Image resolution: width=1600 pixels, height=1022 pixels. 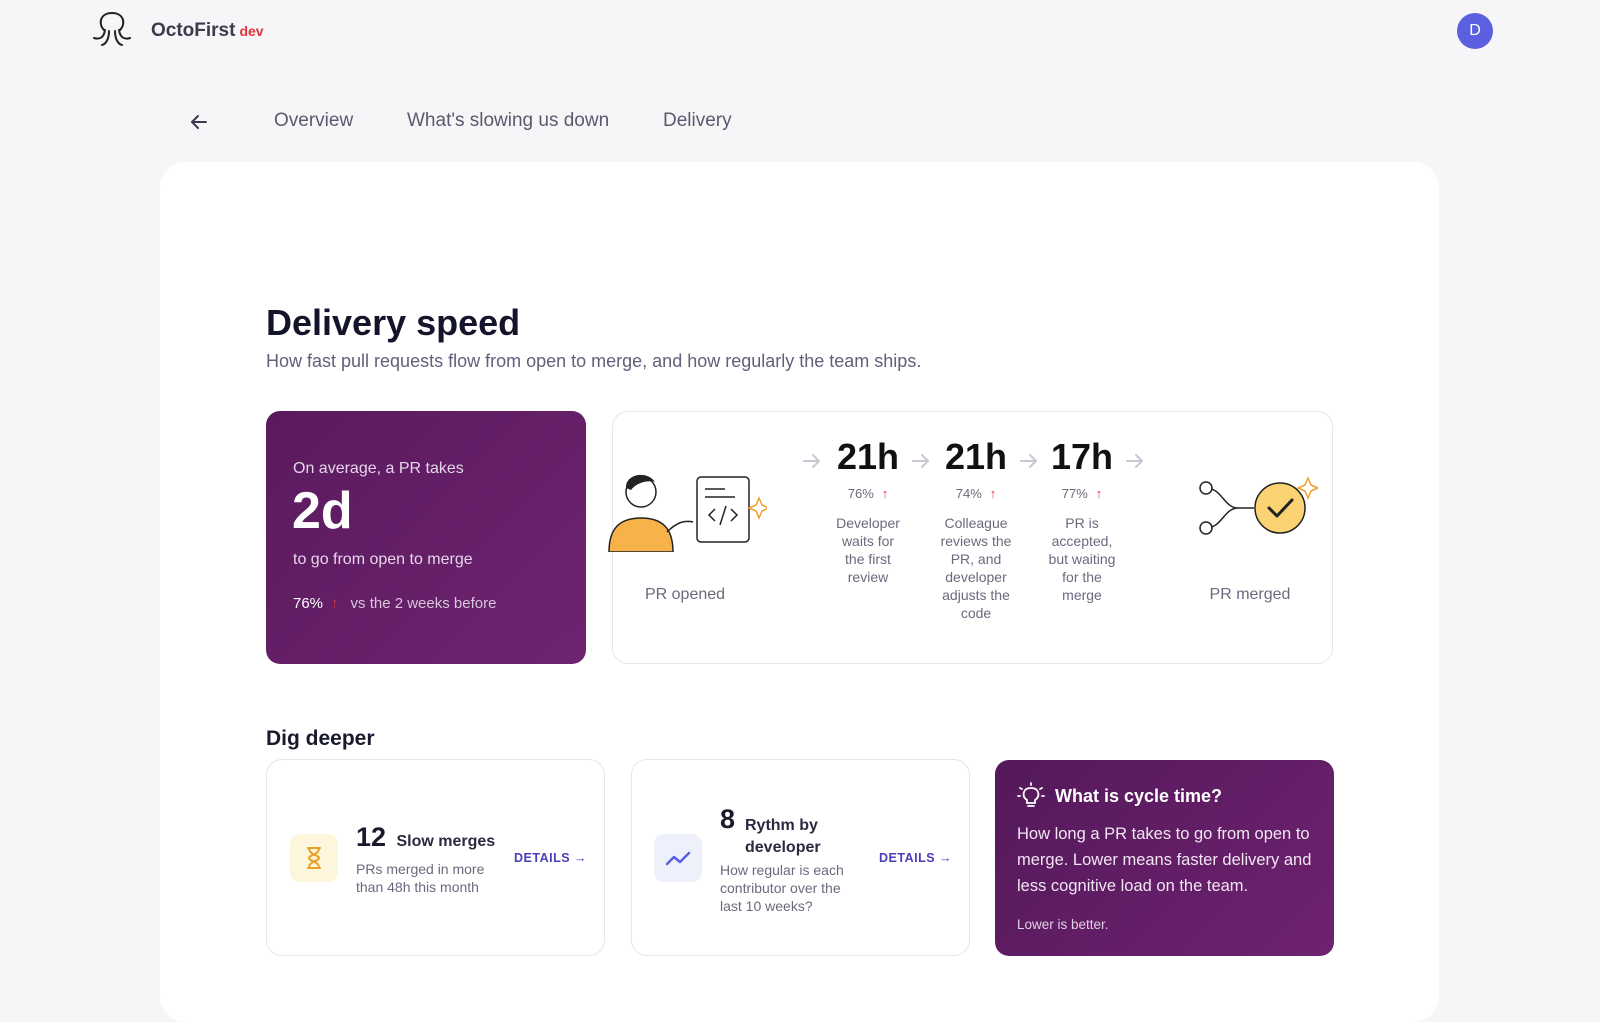 I want to click on hourglass-icon, so click(x=314, y=858).